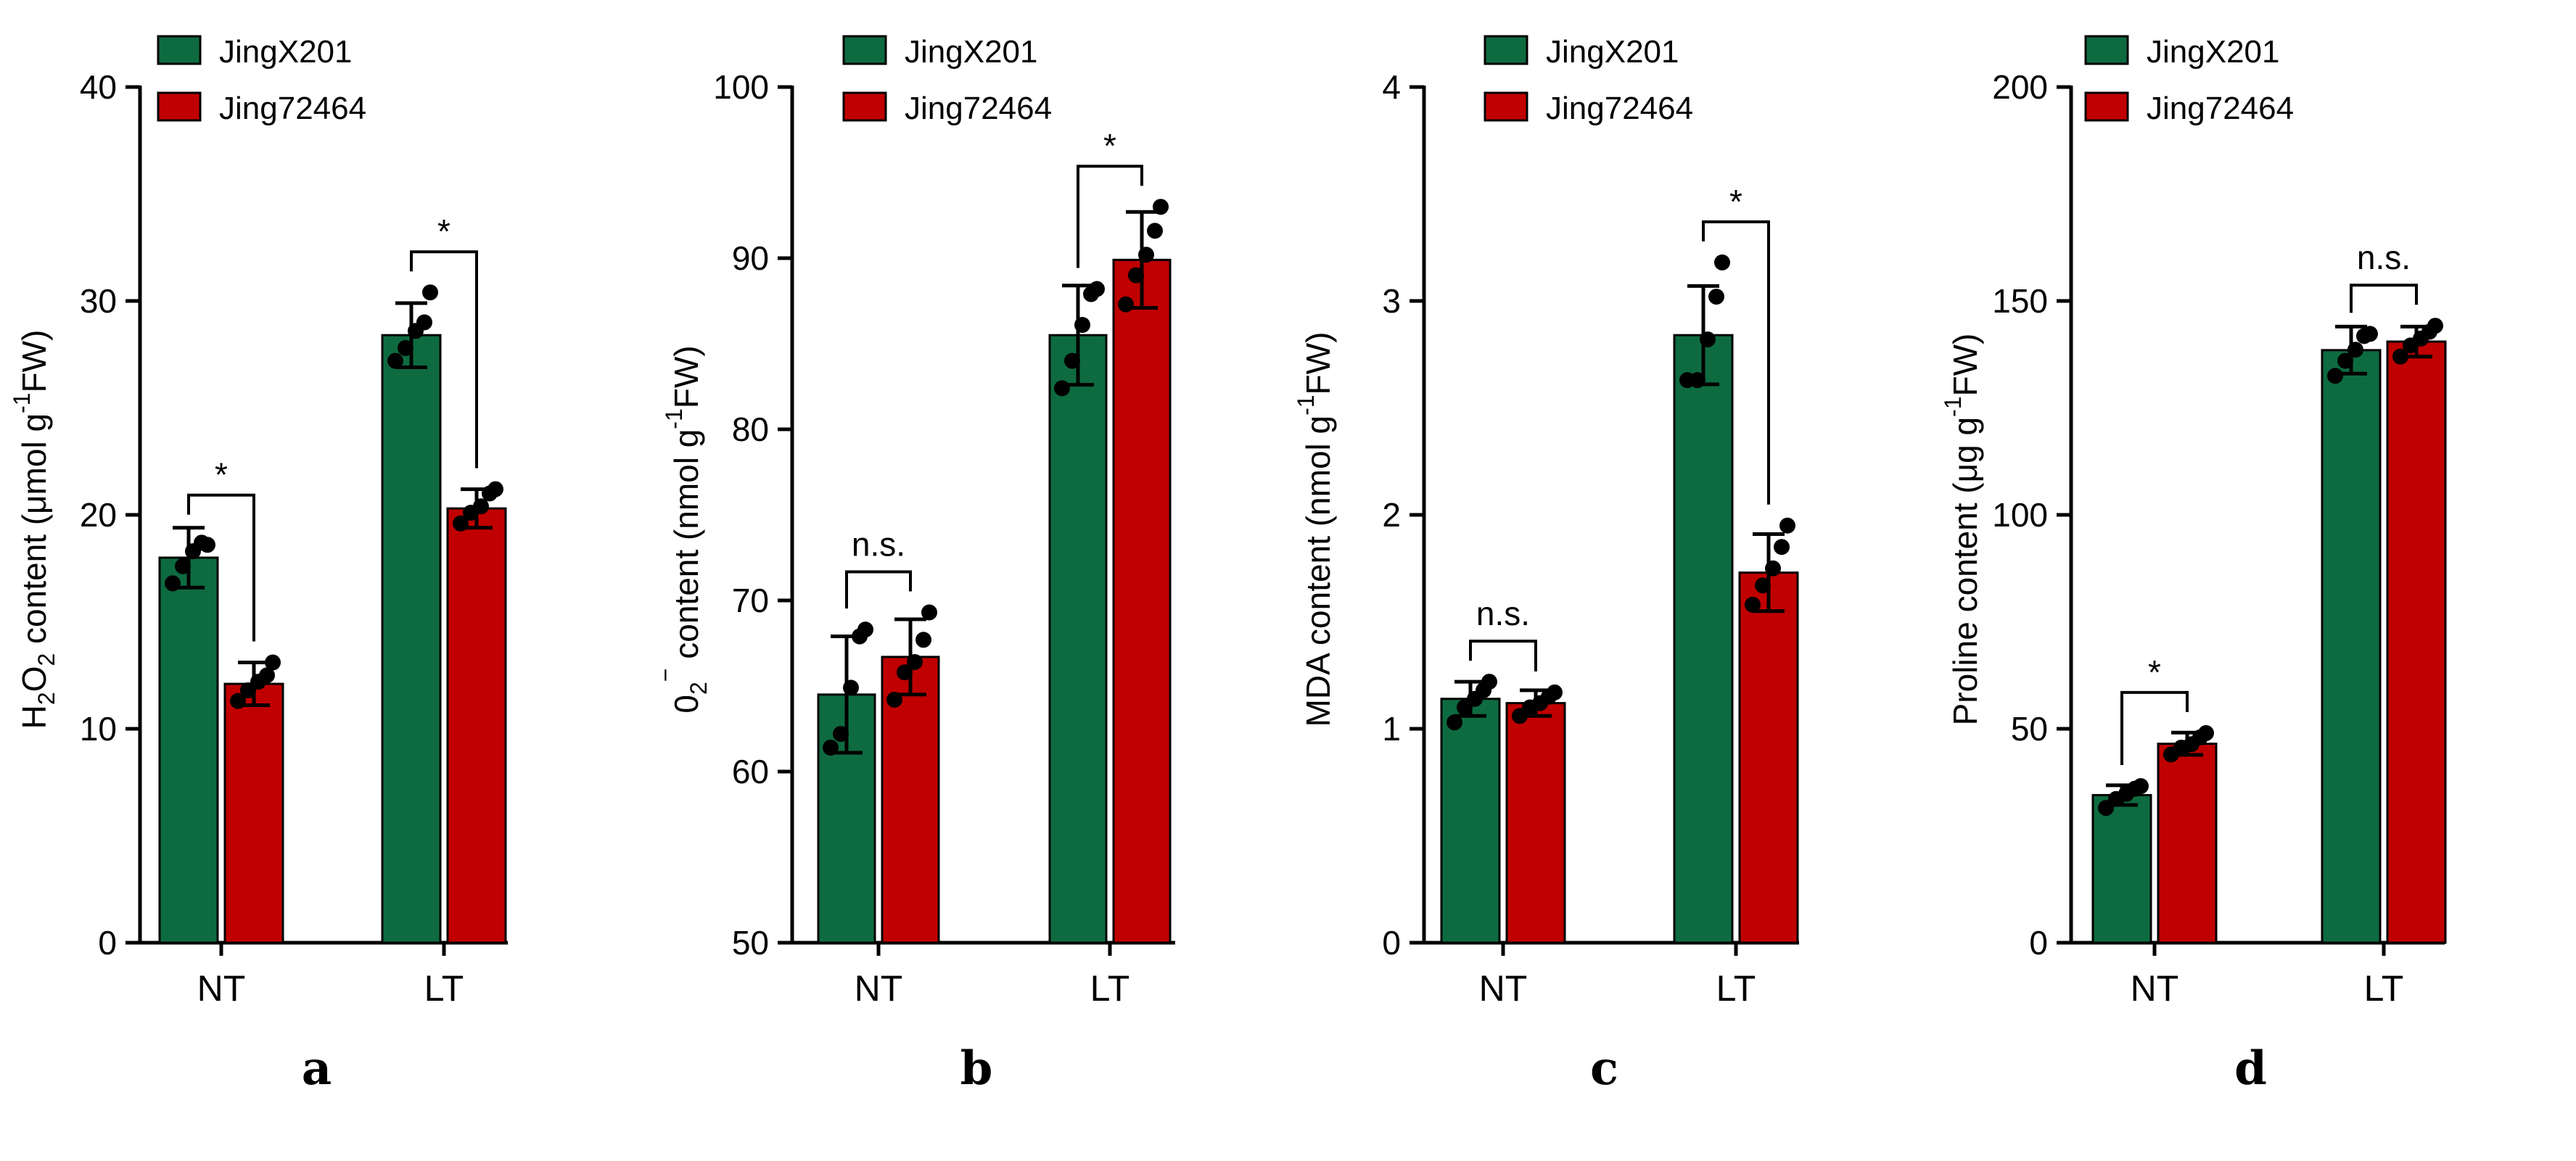 This screenshot has height=1161, width=2576. I want to click on y-tick-label: 0, so click(107, 943).